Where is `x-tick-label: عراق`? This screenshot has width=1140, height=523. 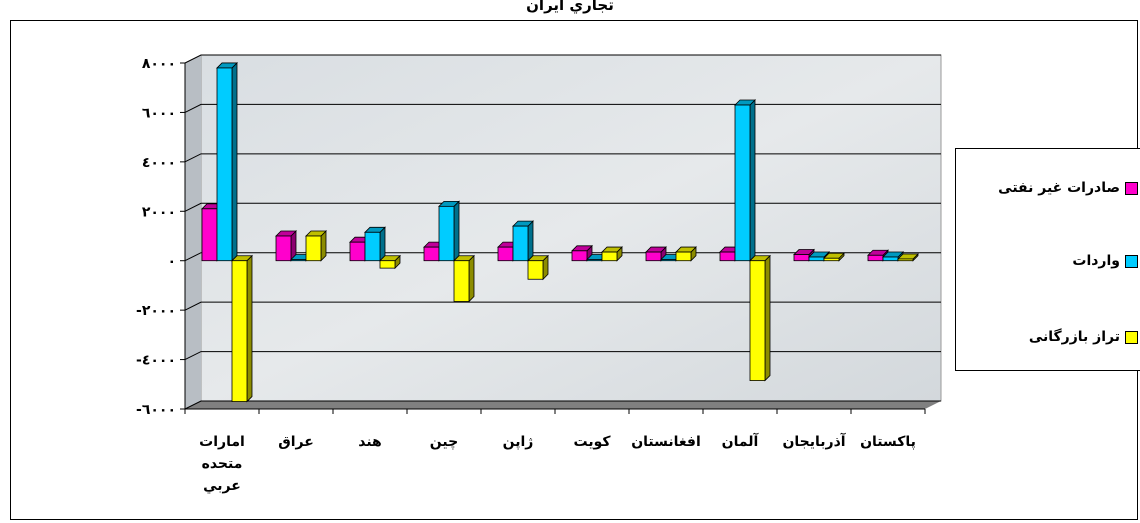
x-tick-label: عراق is located at coordinates (296, 442).